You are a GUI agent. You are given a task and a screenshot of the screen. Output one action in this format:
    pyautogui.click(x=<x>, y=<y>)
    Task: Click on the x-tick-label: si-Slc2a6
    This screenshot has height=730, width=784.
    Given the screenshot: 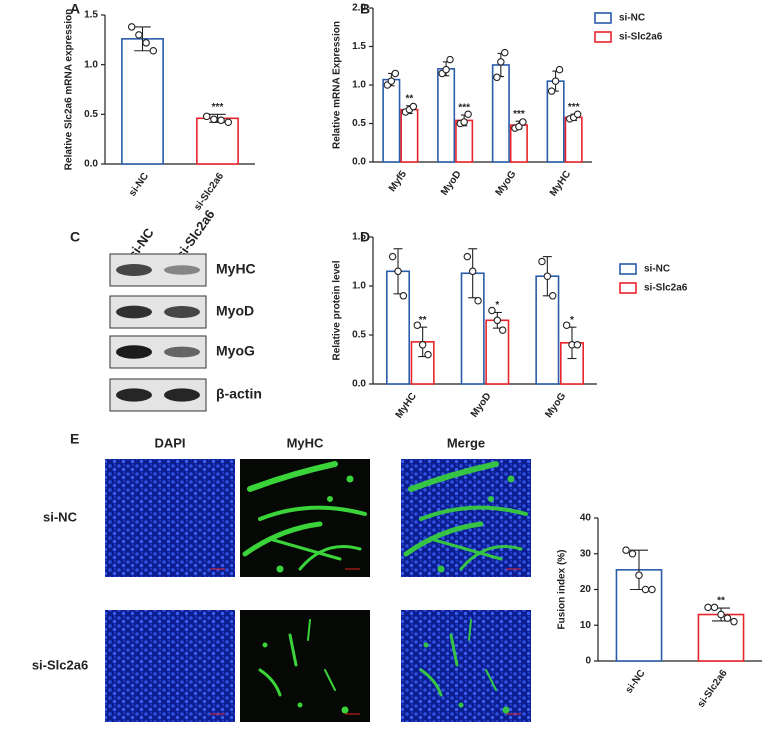 What is the action you would take?
    pyautogui.click(x=209, y=192)
    